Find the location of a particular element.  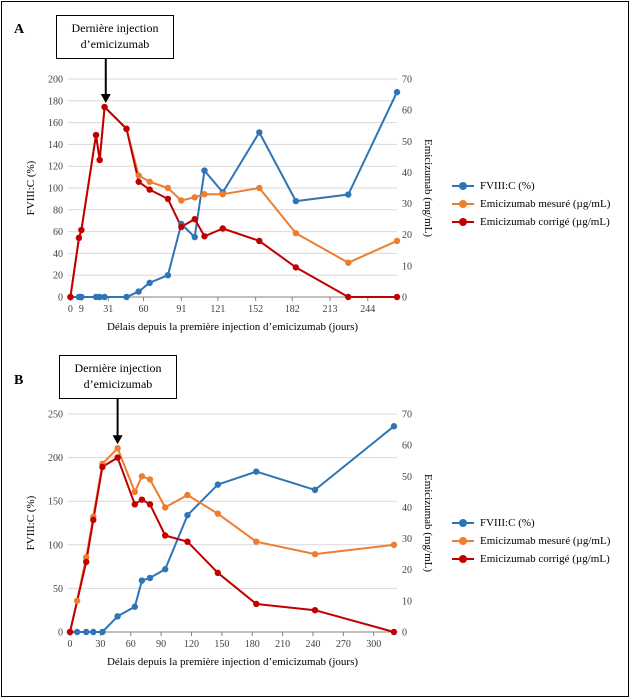

panel-a-y2-tick-label: 50 is located at coordinates (407, 142).